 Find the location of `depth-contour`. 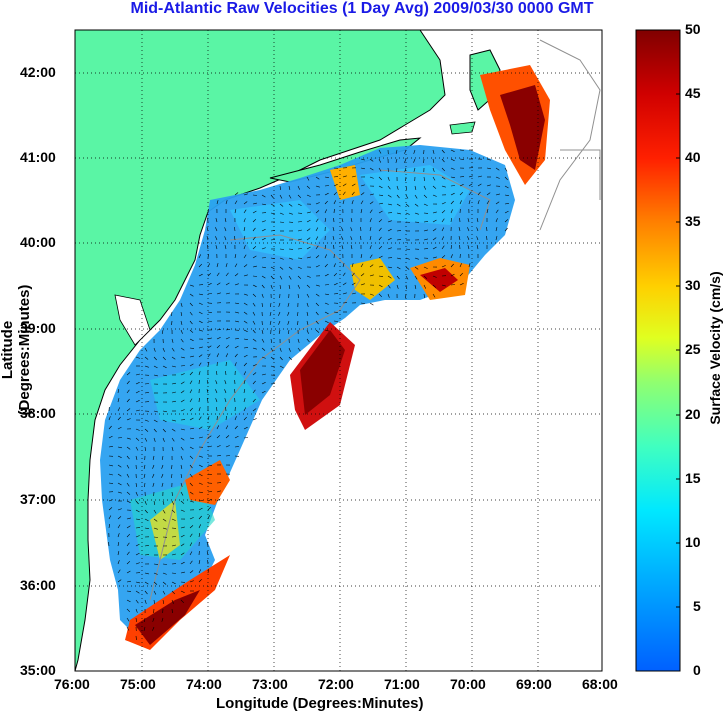

depth-contour is located at coordinates (580, 174).